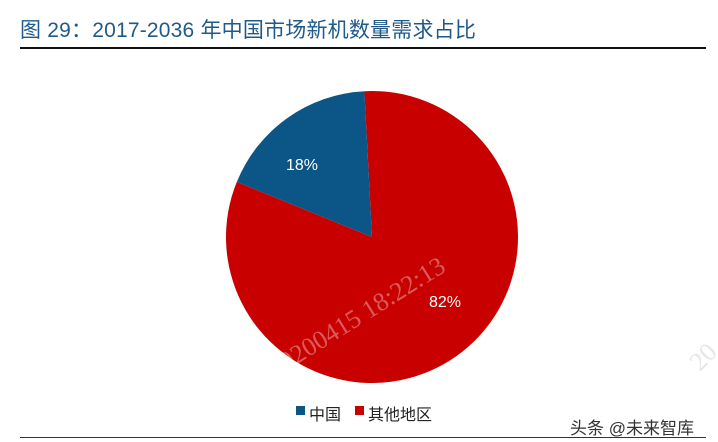 This screenshot has width=718, height=442. I want to click on legend-item-other: 其他地区, so click(393, 413).